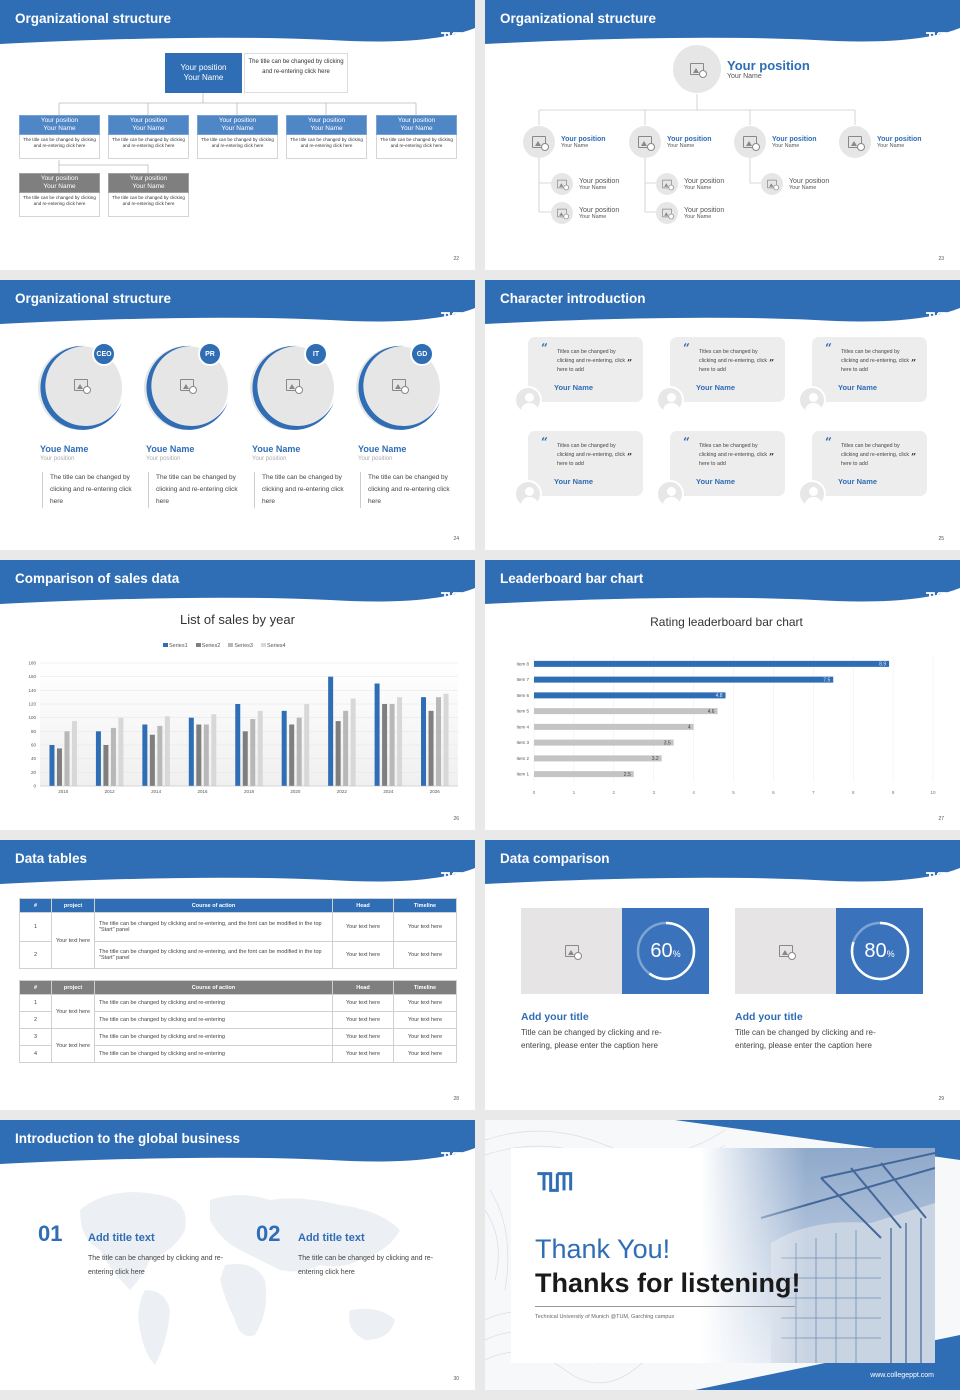  What do you see at coordinates (456, 1099) in the screenshot?
I see `page-number: 28` at bounding box center [456, 1099].